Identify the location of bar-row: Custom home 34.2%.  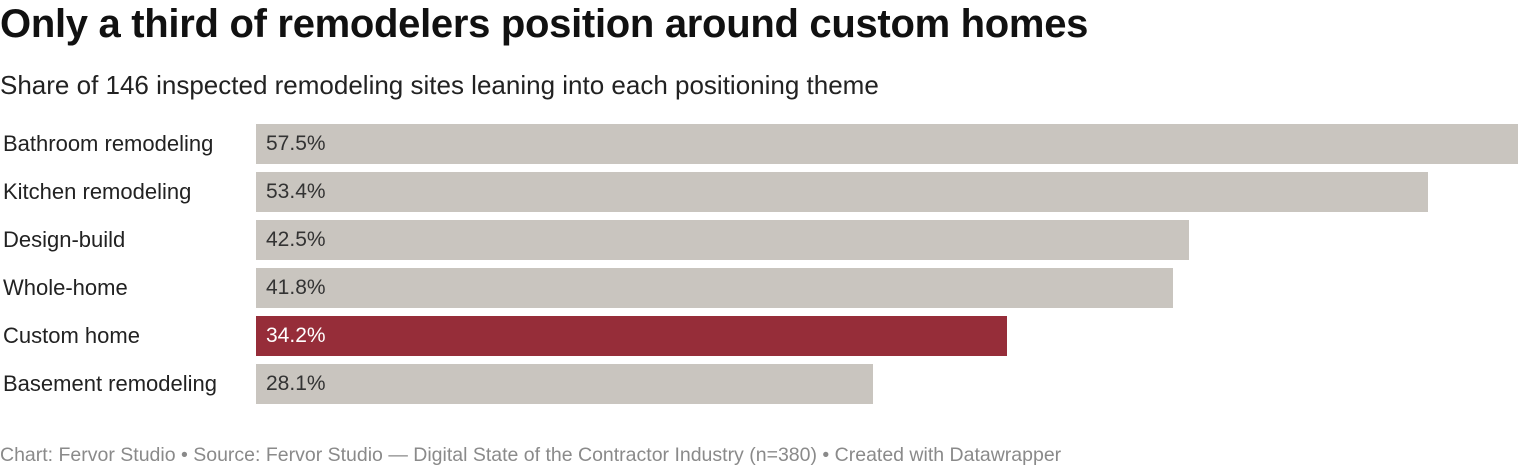
(760, 336).